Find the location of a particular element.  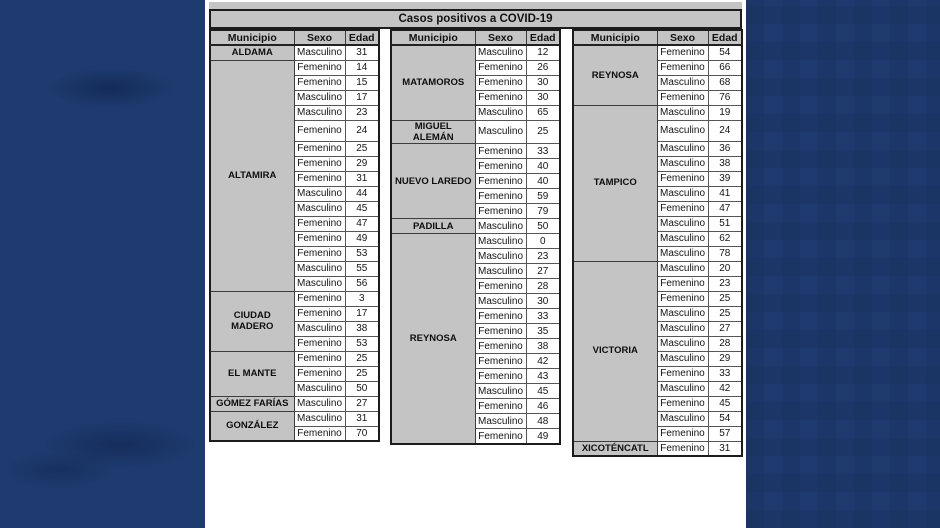

table-row: Masculino 44 is located at coordinates (295, 193).